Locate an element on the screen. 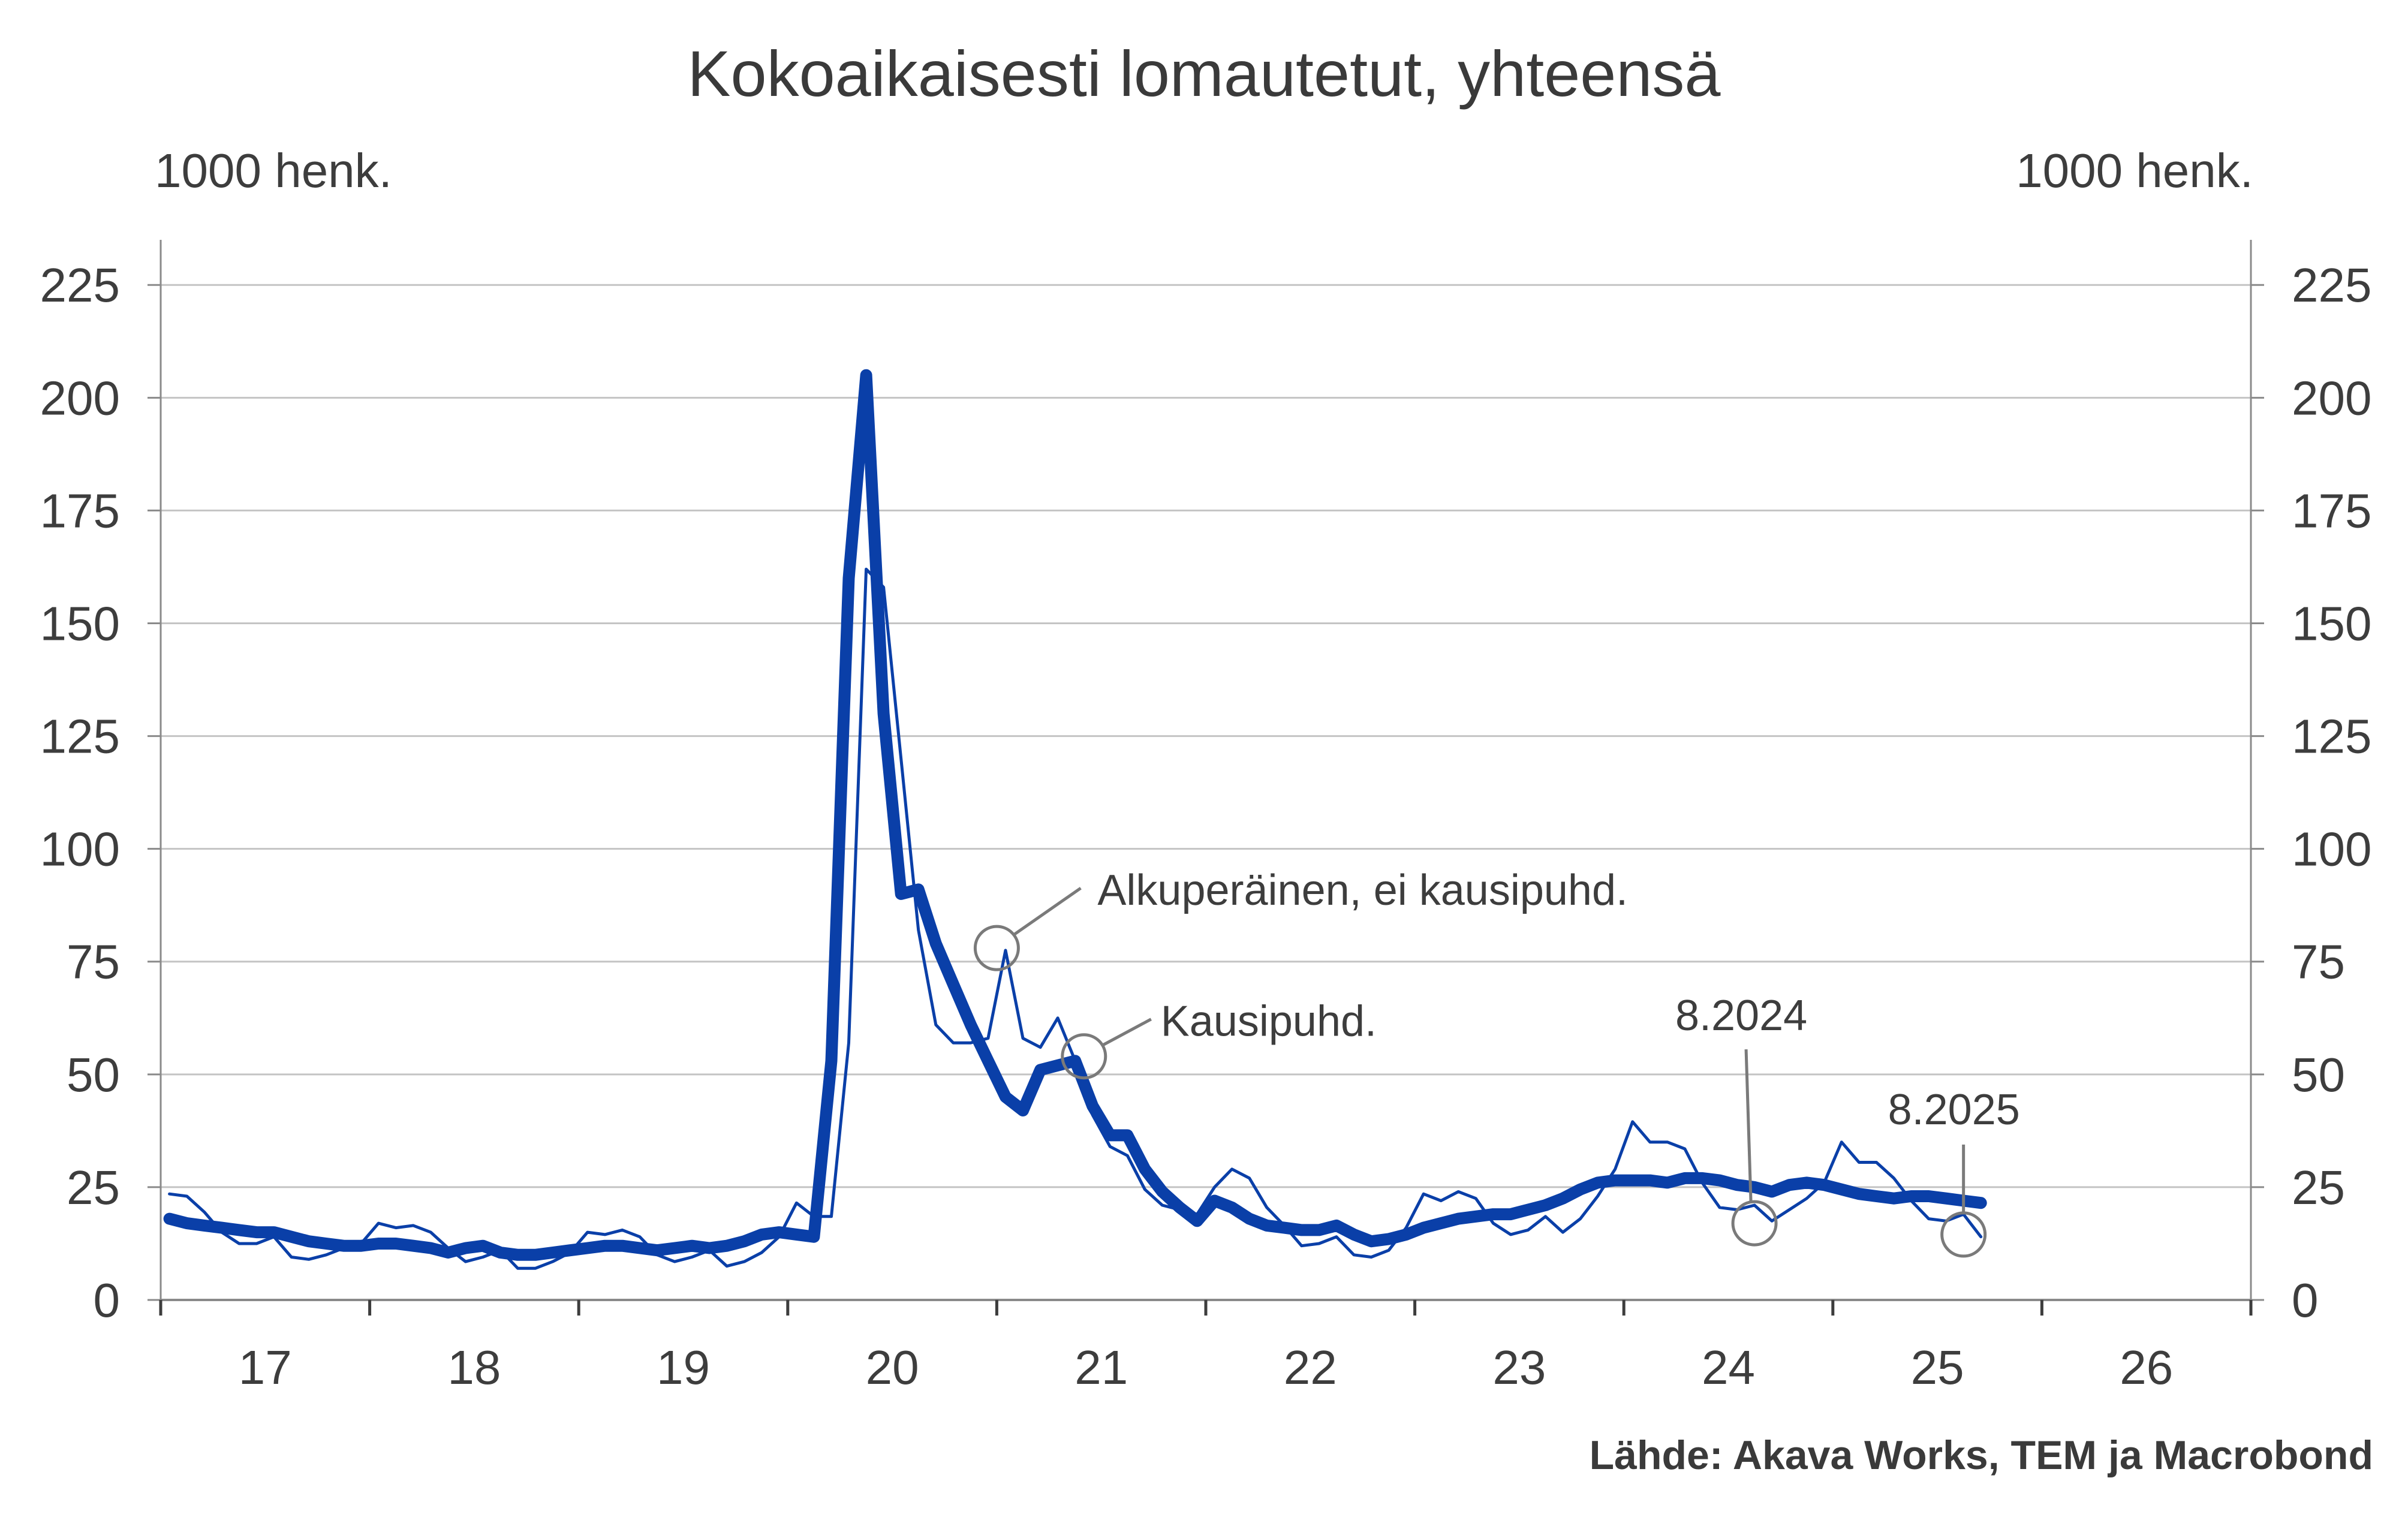 The height and width of the screenshot is (1520, 2408). y-unit-left: 1000 henk. is located at coordinates (273, 170).